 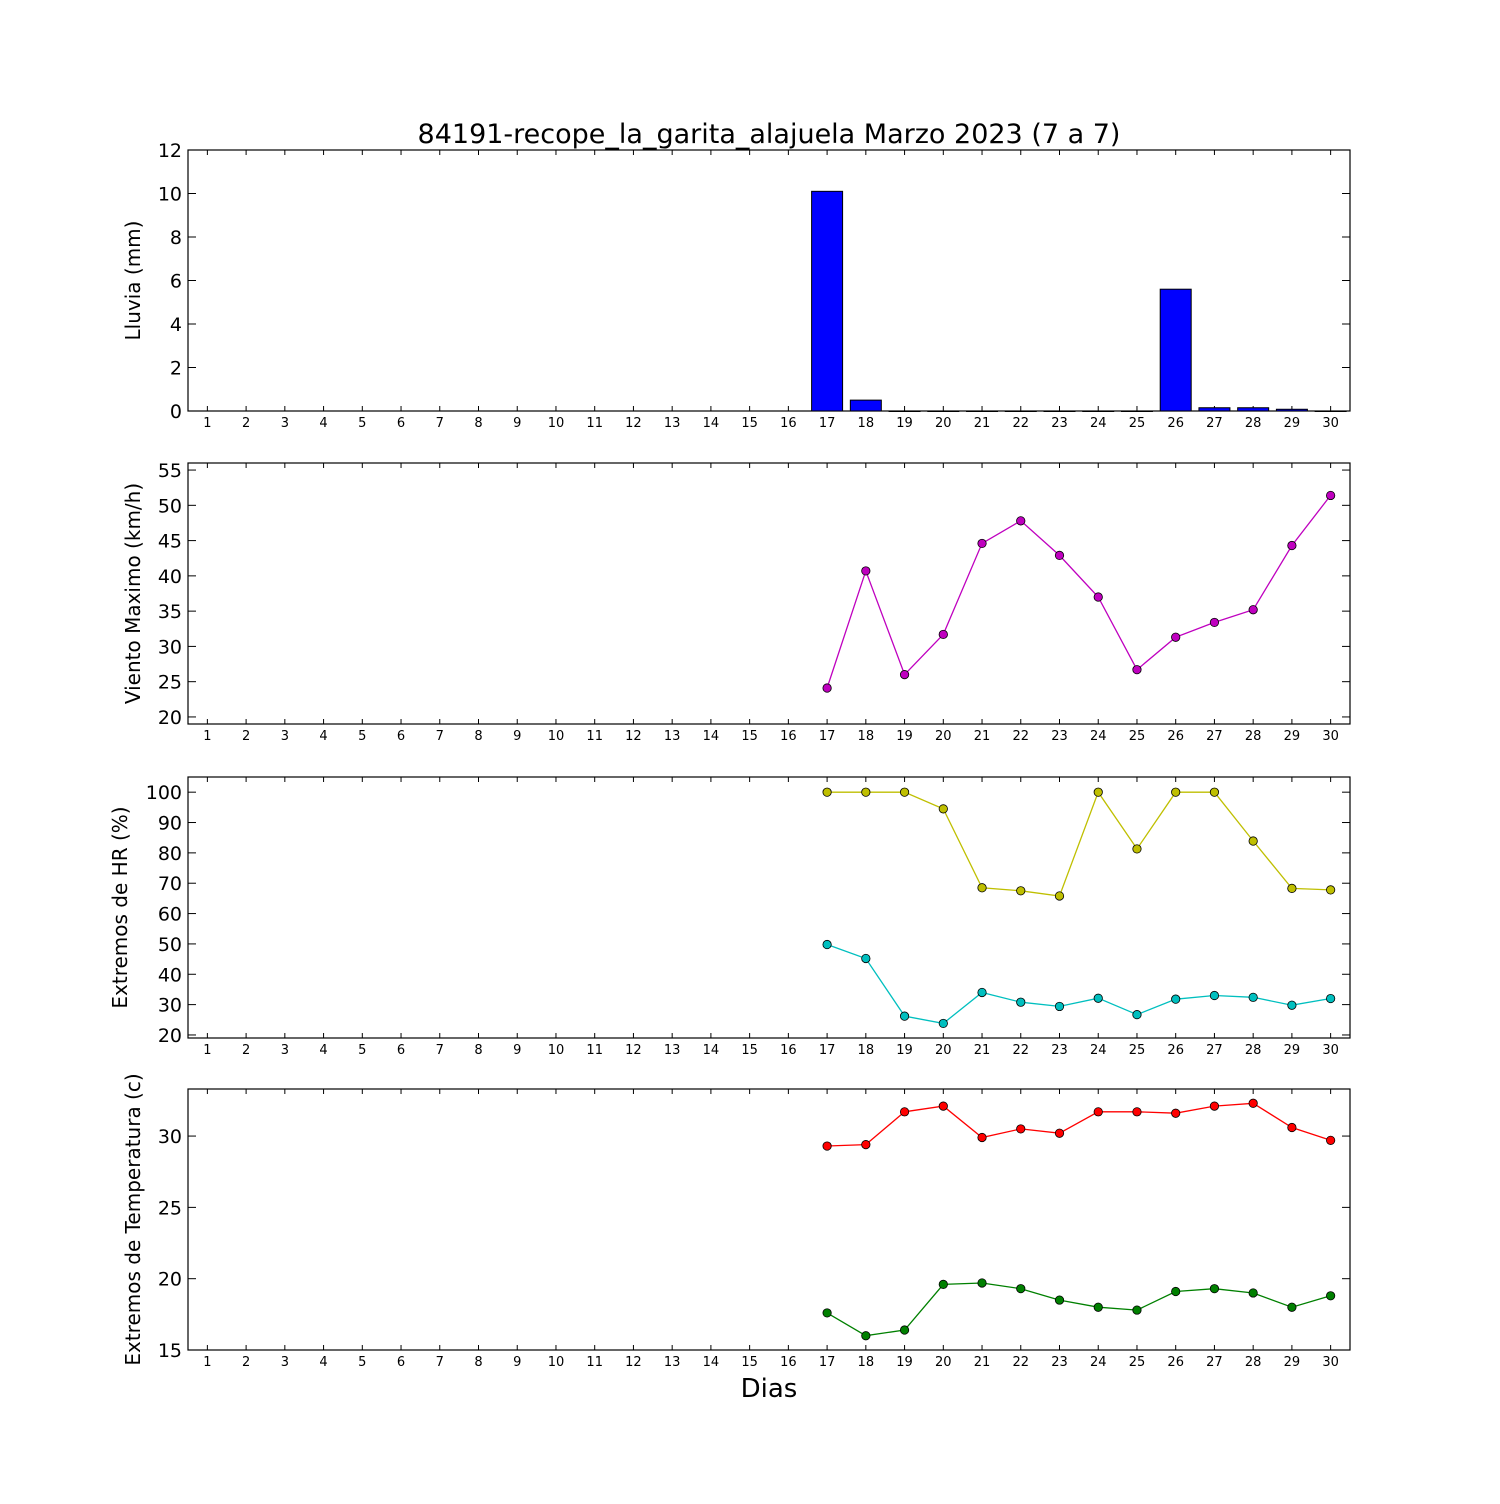 I want to click on x-tick-label: 13, so click(x=672, y=736).